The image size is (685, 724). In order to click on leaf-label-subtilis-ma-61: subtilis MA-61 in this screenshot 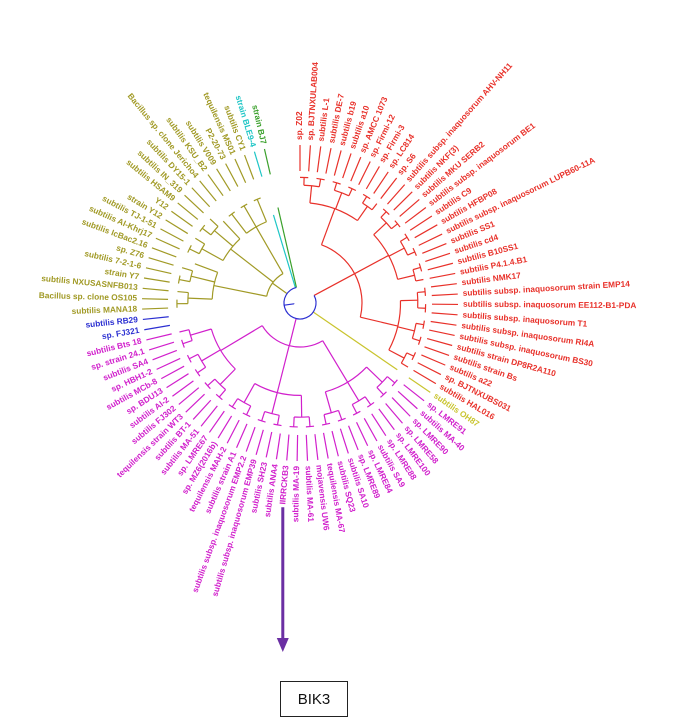, I will do `click(310, 494)`.